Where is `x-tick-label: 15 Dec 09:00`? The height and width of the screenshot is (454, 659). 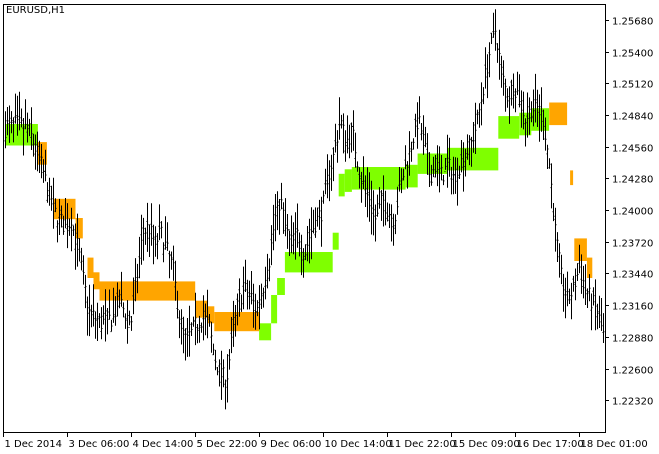
x-tick-label: 15 Dec 09:00 is located at coordinates (486, 444).